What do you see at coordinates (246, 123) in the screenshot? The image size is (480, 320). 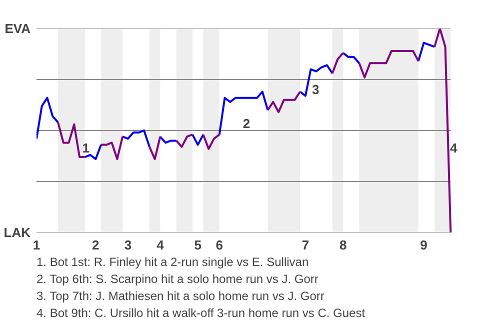 I see `annotation: 2` at bounding box center [246, 123].